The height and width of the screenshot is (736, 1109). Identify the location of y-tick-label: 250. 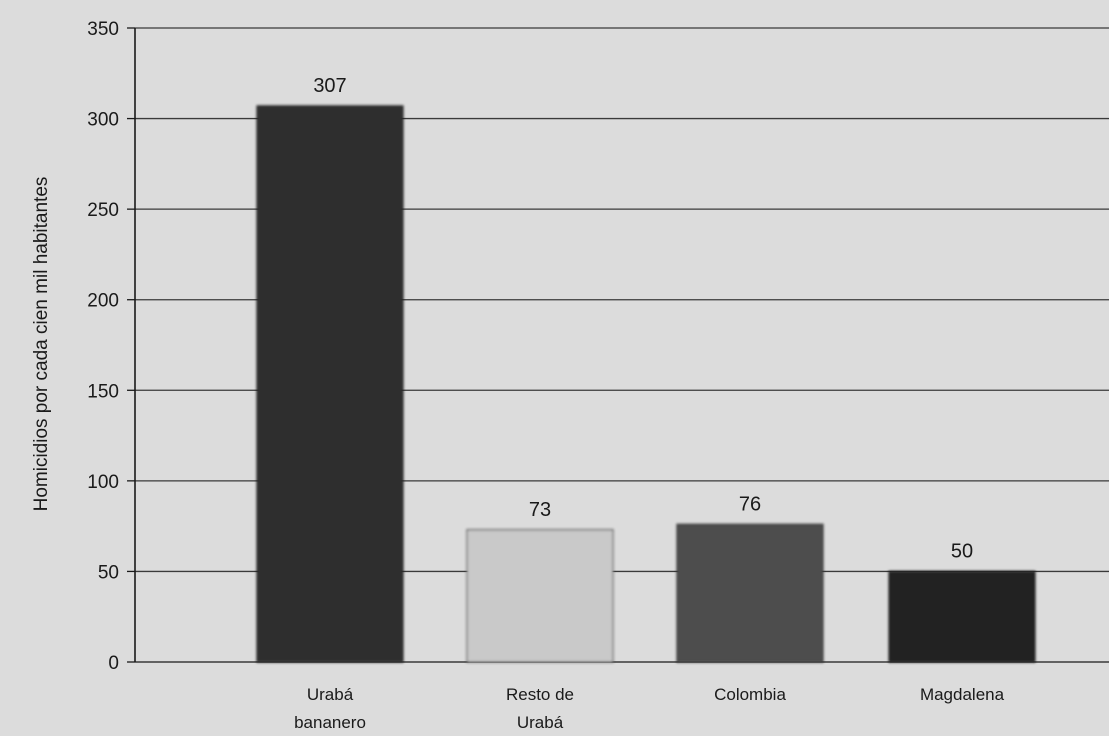
(103, 210).